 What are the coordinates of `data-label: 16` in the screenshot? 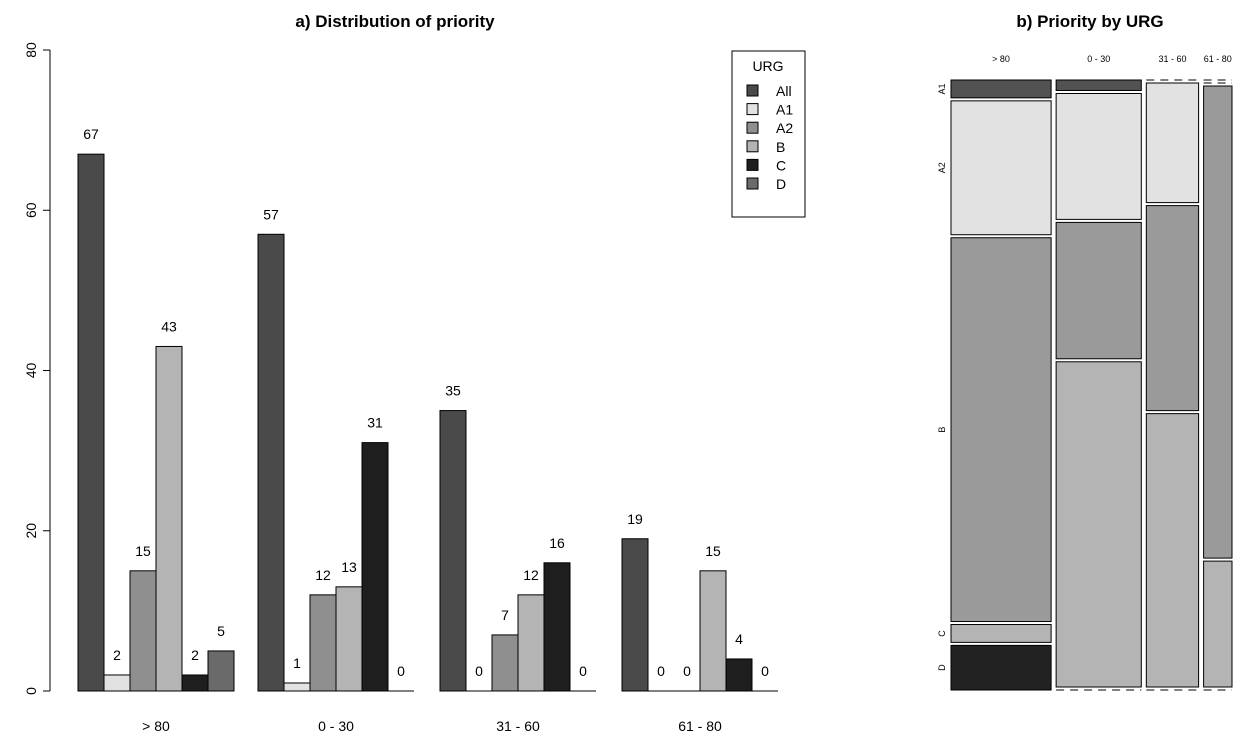 It's located at (557, 543).